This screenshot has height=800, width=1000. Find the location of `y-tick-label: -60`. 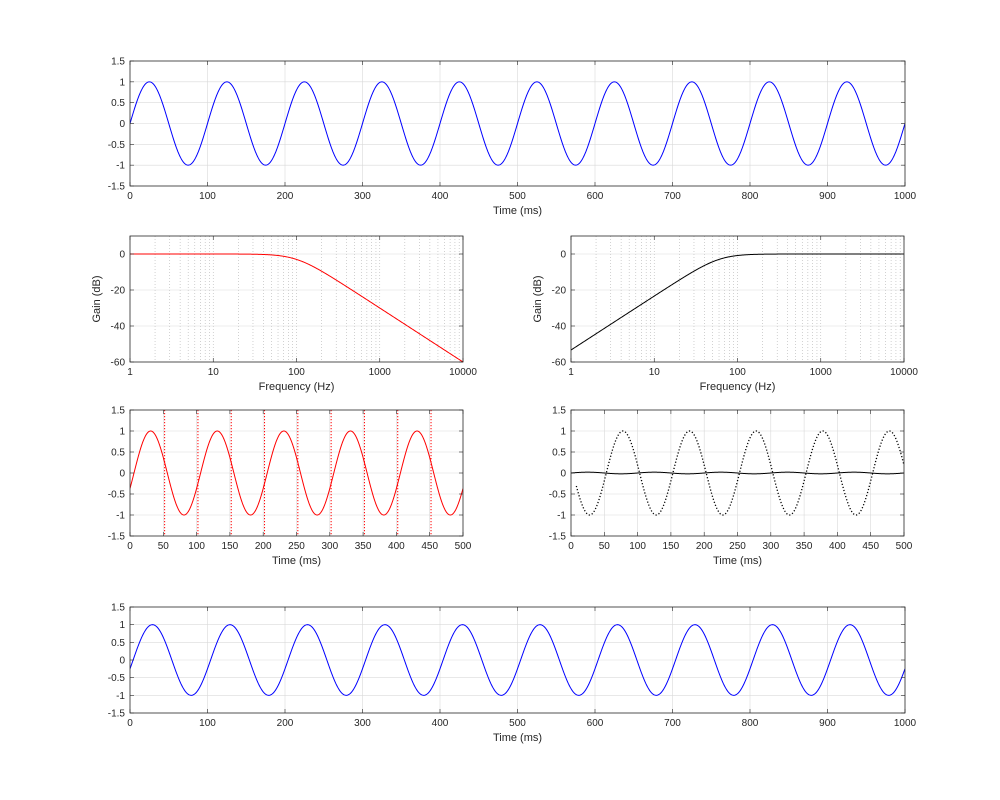

y-tick-label: -60 is located at coordinates (118, 363).